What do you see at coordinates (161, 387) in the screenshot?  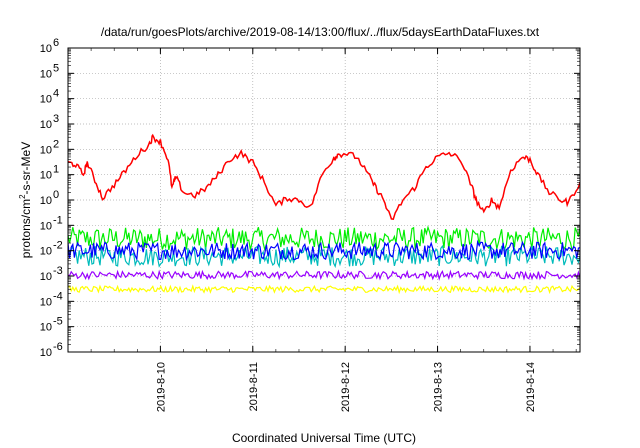 I see `x-tick-label: 2019-8-10` at bounding box center [161, 387].